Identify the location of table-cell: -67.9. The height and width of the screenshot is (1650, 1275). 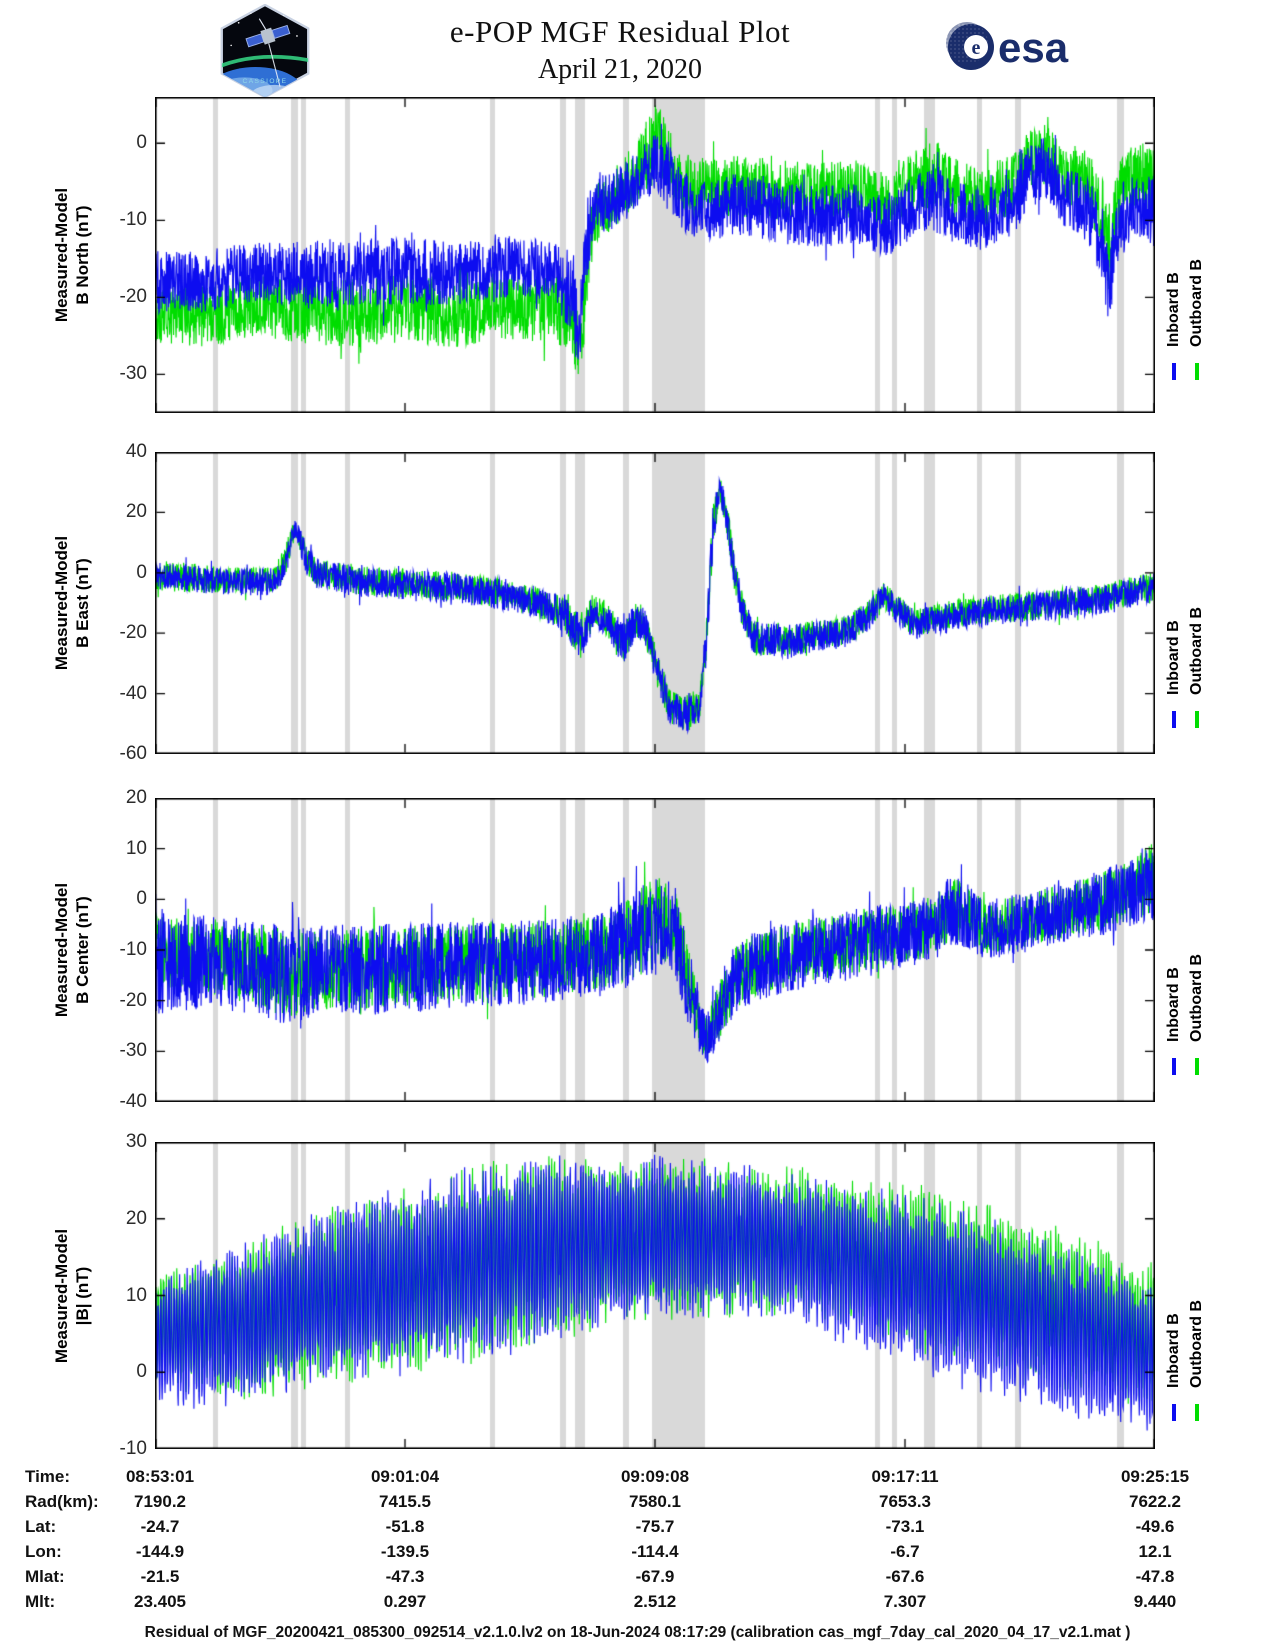
(655, 1576).